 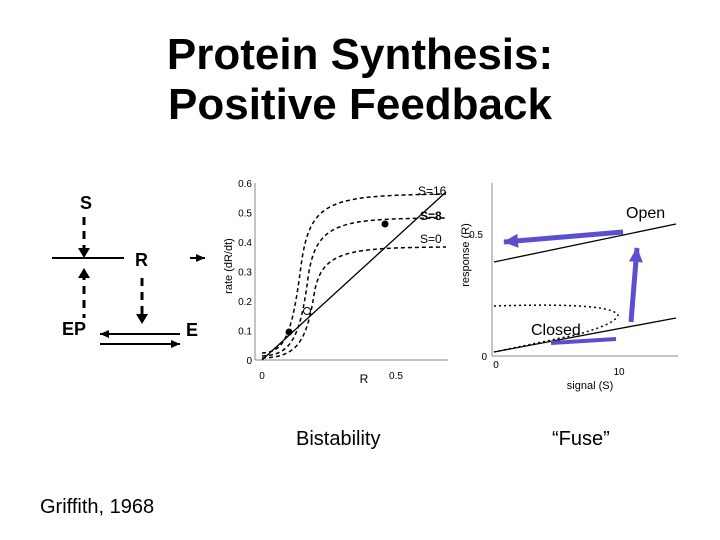 I want to click on left-y-tick-label: 0, so click(x=249, y=361).